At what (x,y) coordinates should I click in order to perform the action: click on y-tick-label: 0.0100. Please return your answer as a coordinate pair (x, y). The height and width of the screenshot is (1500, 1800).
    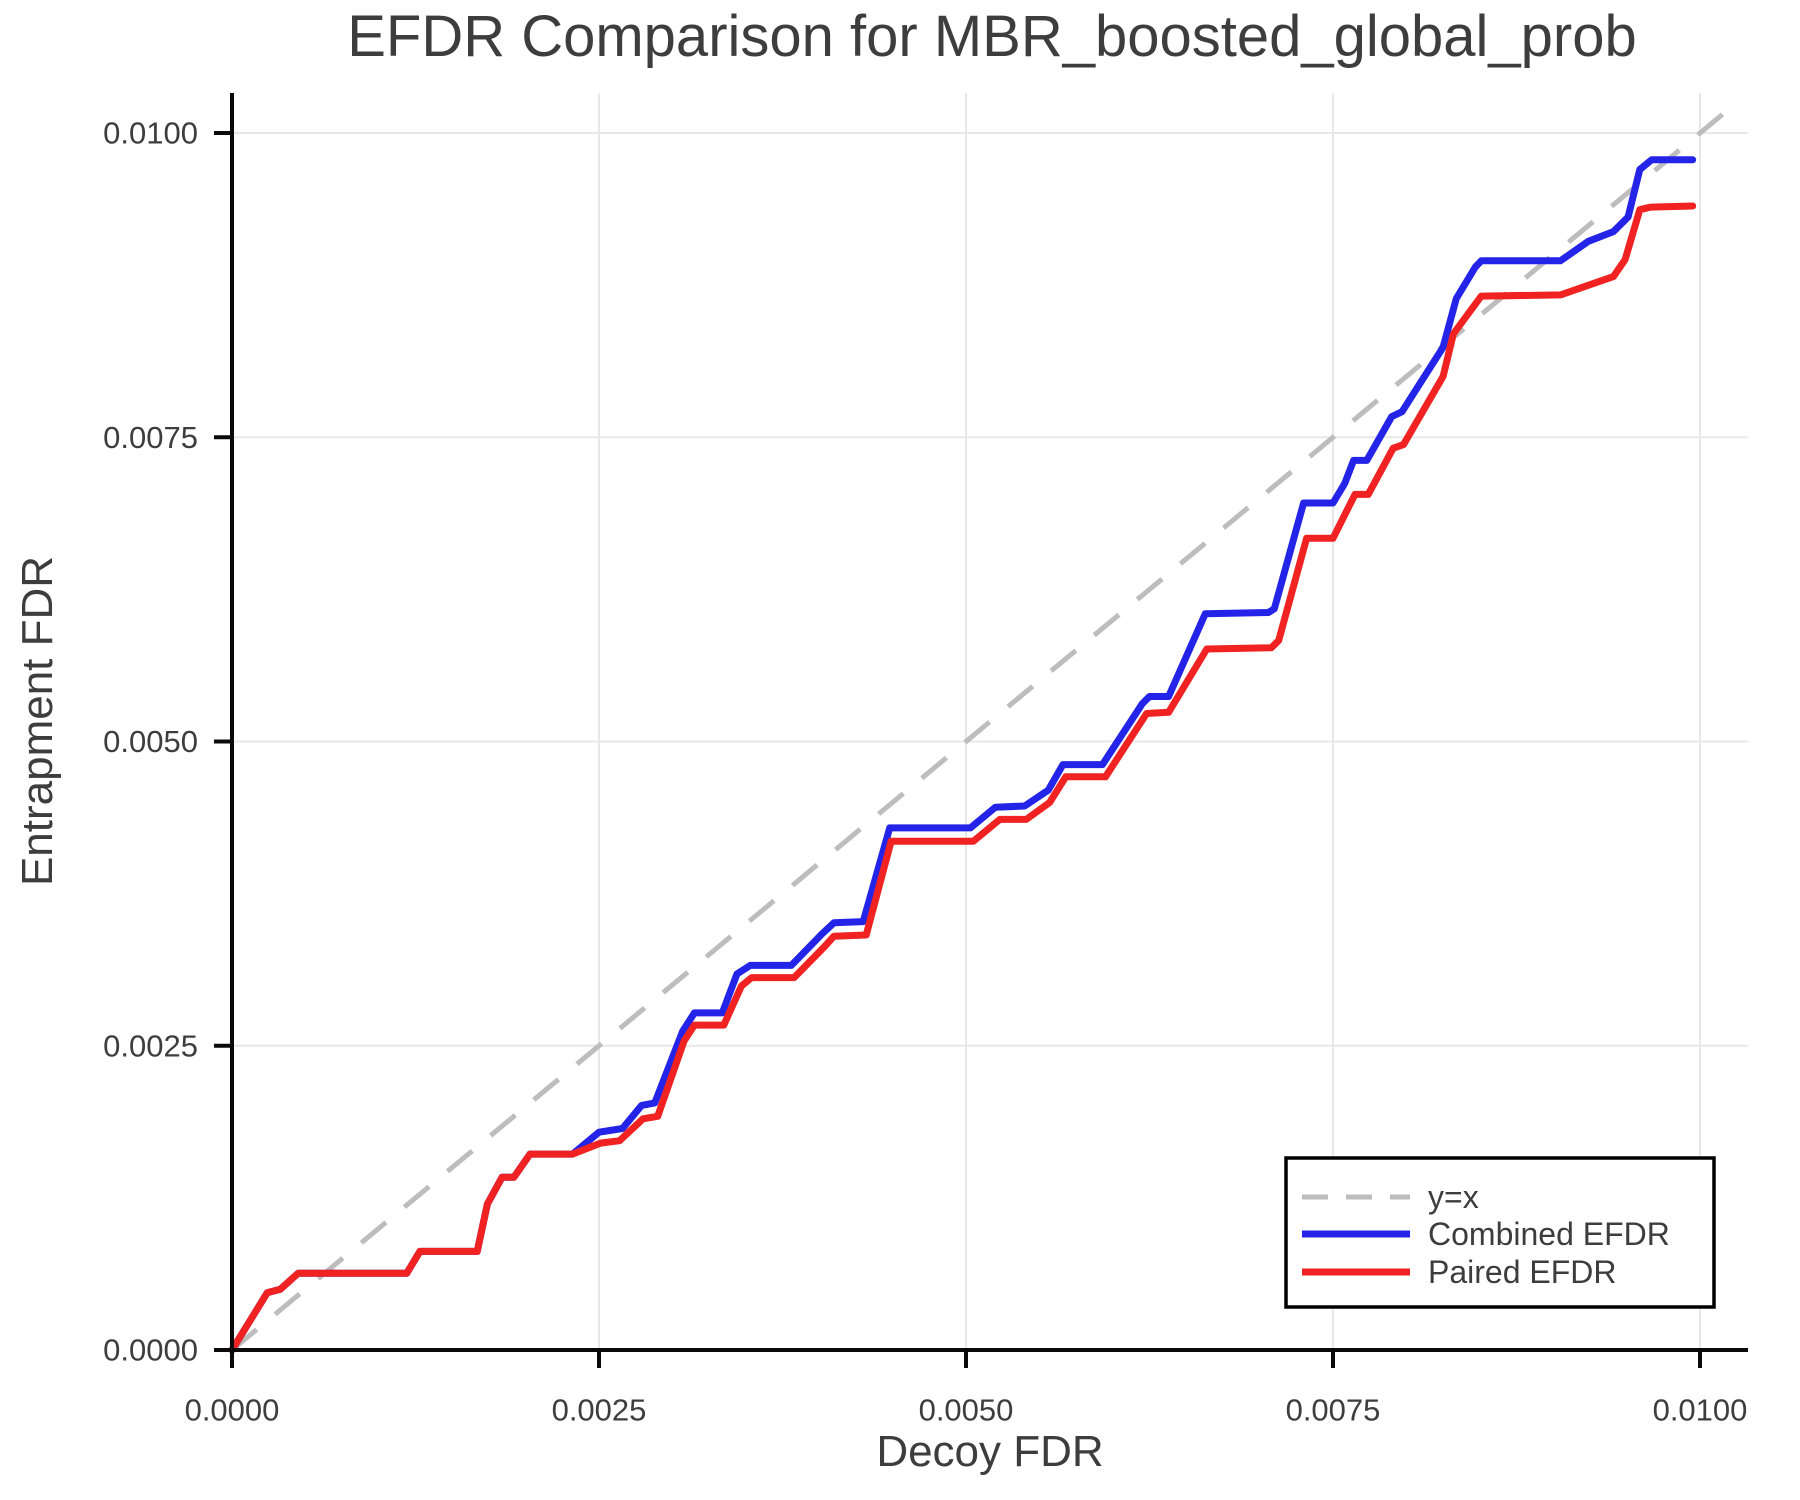
    Looking at the image, I should click on (150, 133).